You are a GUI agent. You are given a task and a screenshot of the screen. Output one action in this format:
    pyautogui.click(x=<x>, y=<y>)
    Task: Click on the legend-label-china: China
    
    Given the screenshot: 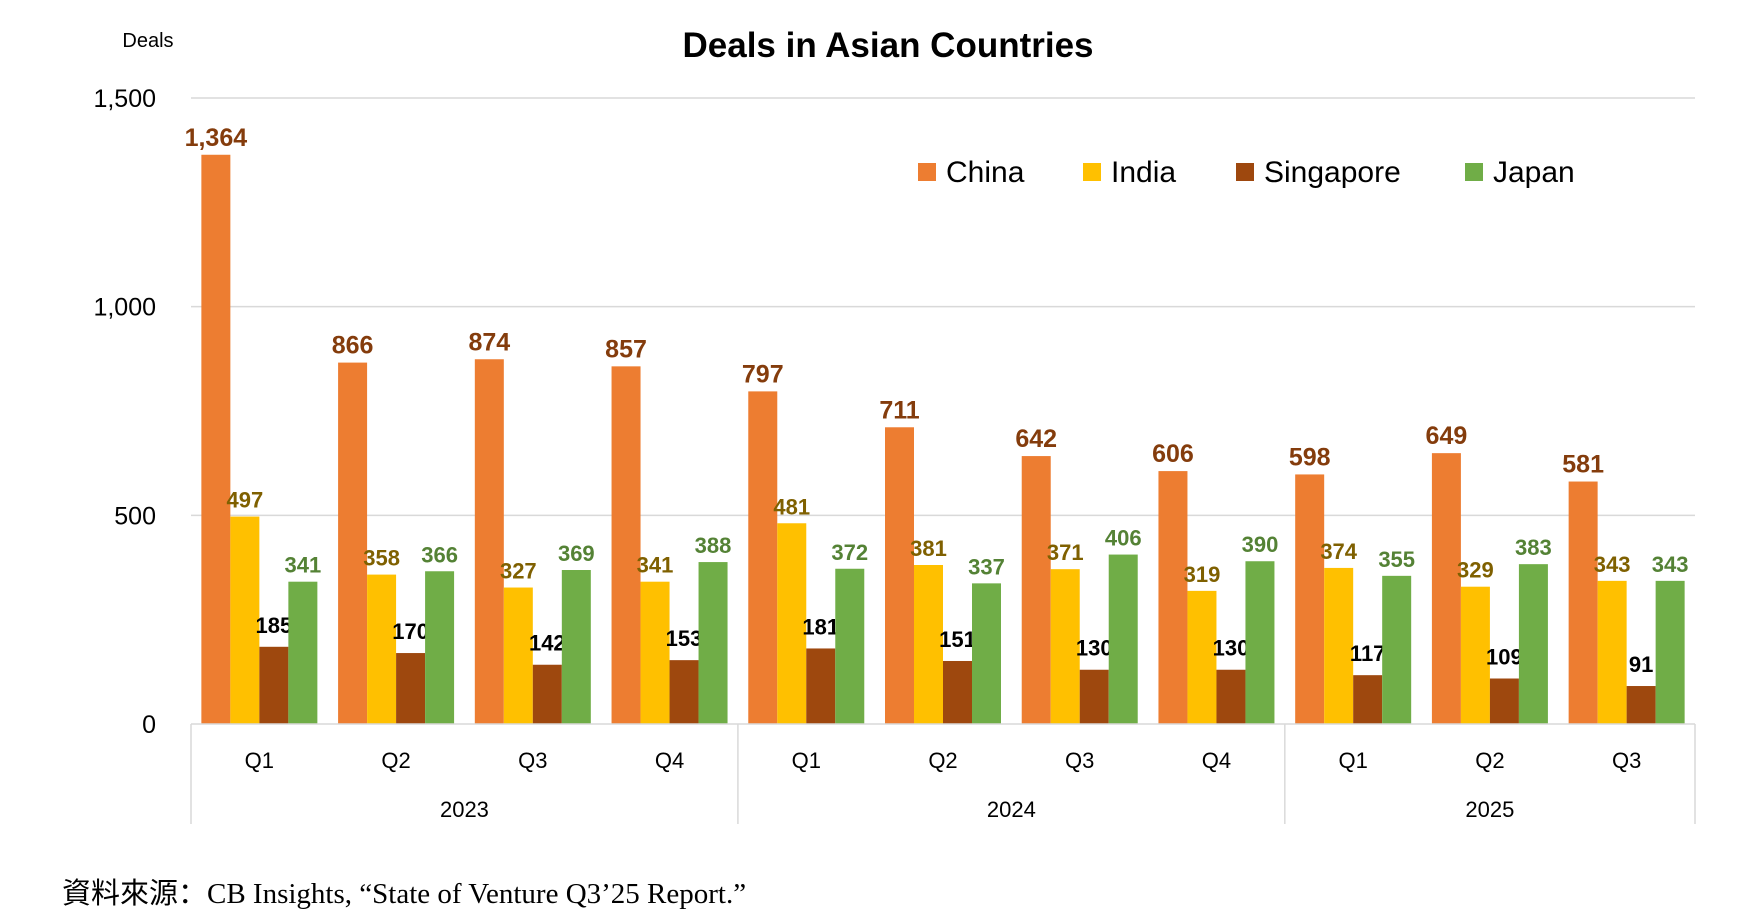 What is the action you would take?
    pyautogui.click(x=985, y=172)
    